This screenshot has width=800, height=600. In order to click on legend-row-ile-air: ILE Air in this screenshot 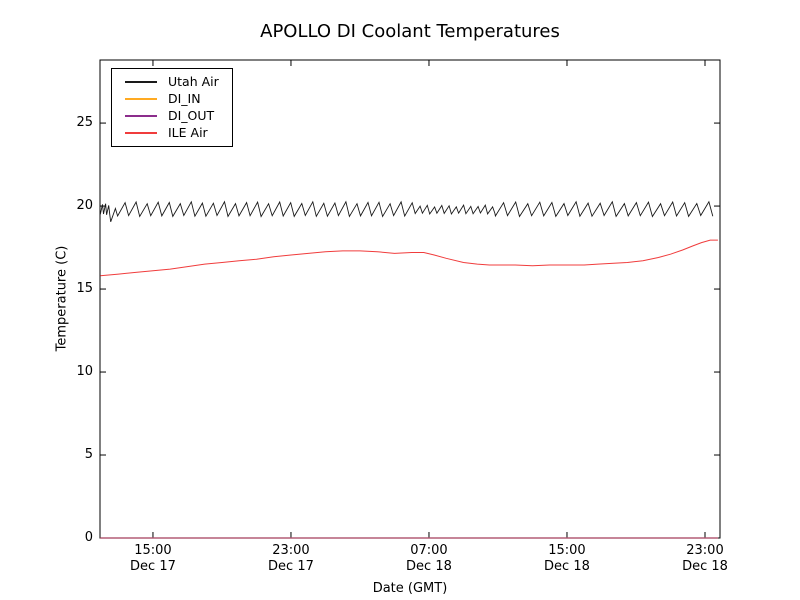, I will do `click(172, 132)`.